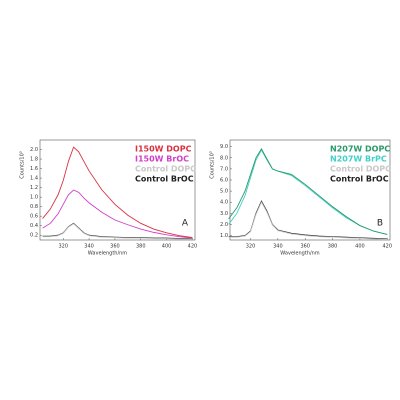  What do you see at coordinates (224, 147) in the screenshot?
I see `y-tick-label: 9.0` at bounding box center [224, 147].